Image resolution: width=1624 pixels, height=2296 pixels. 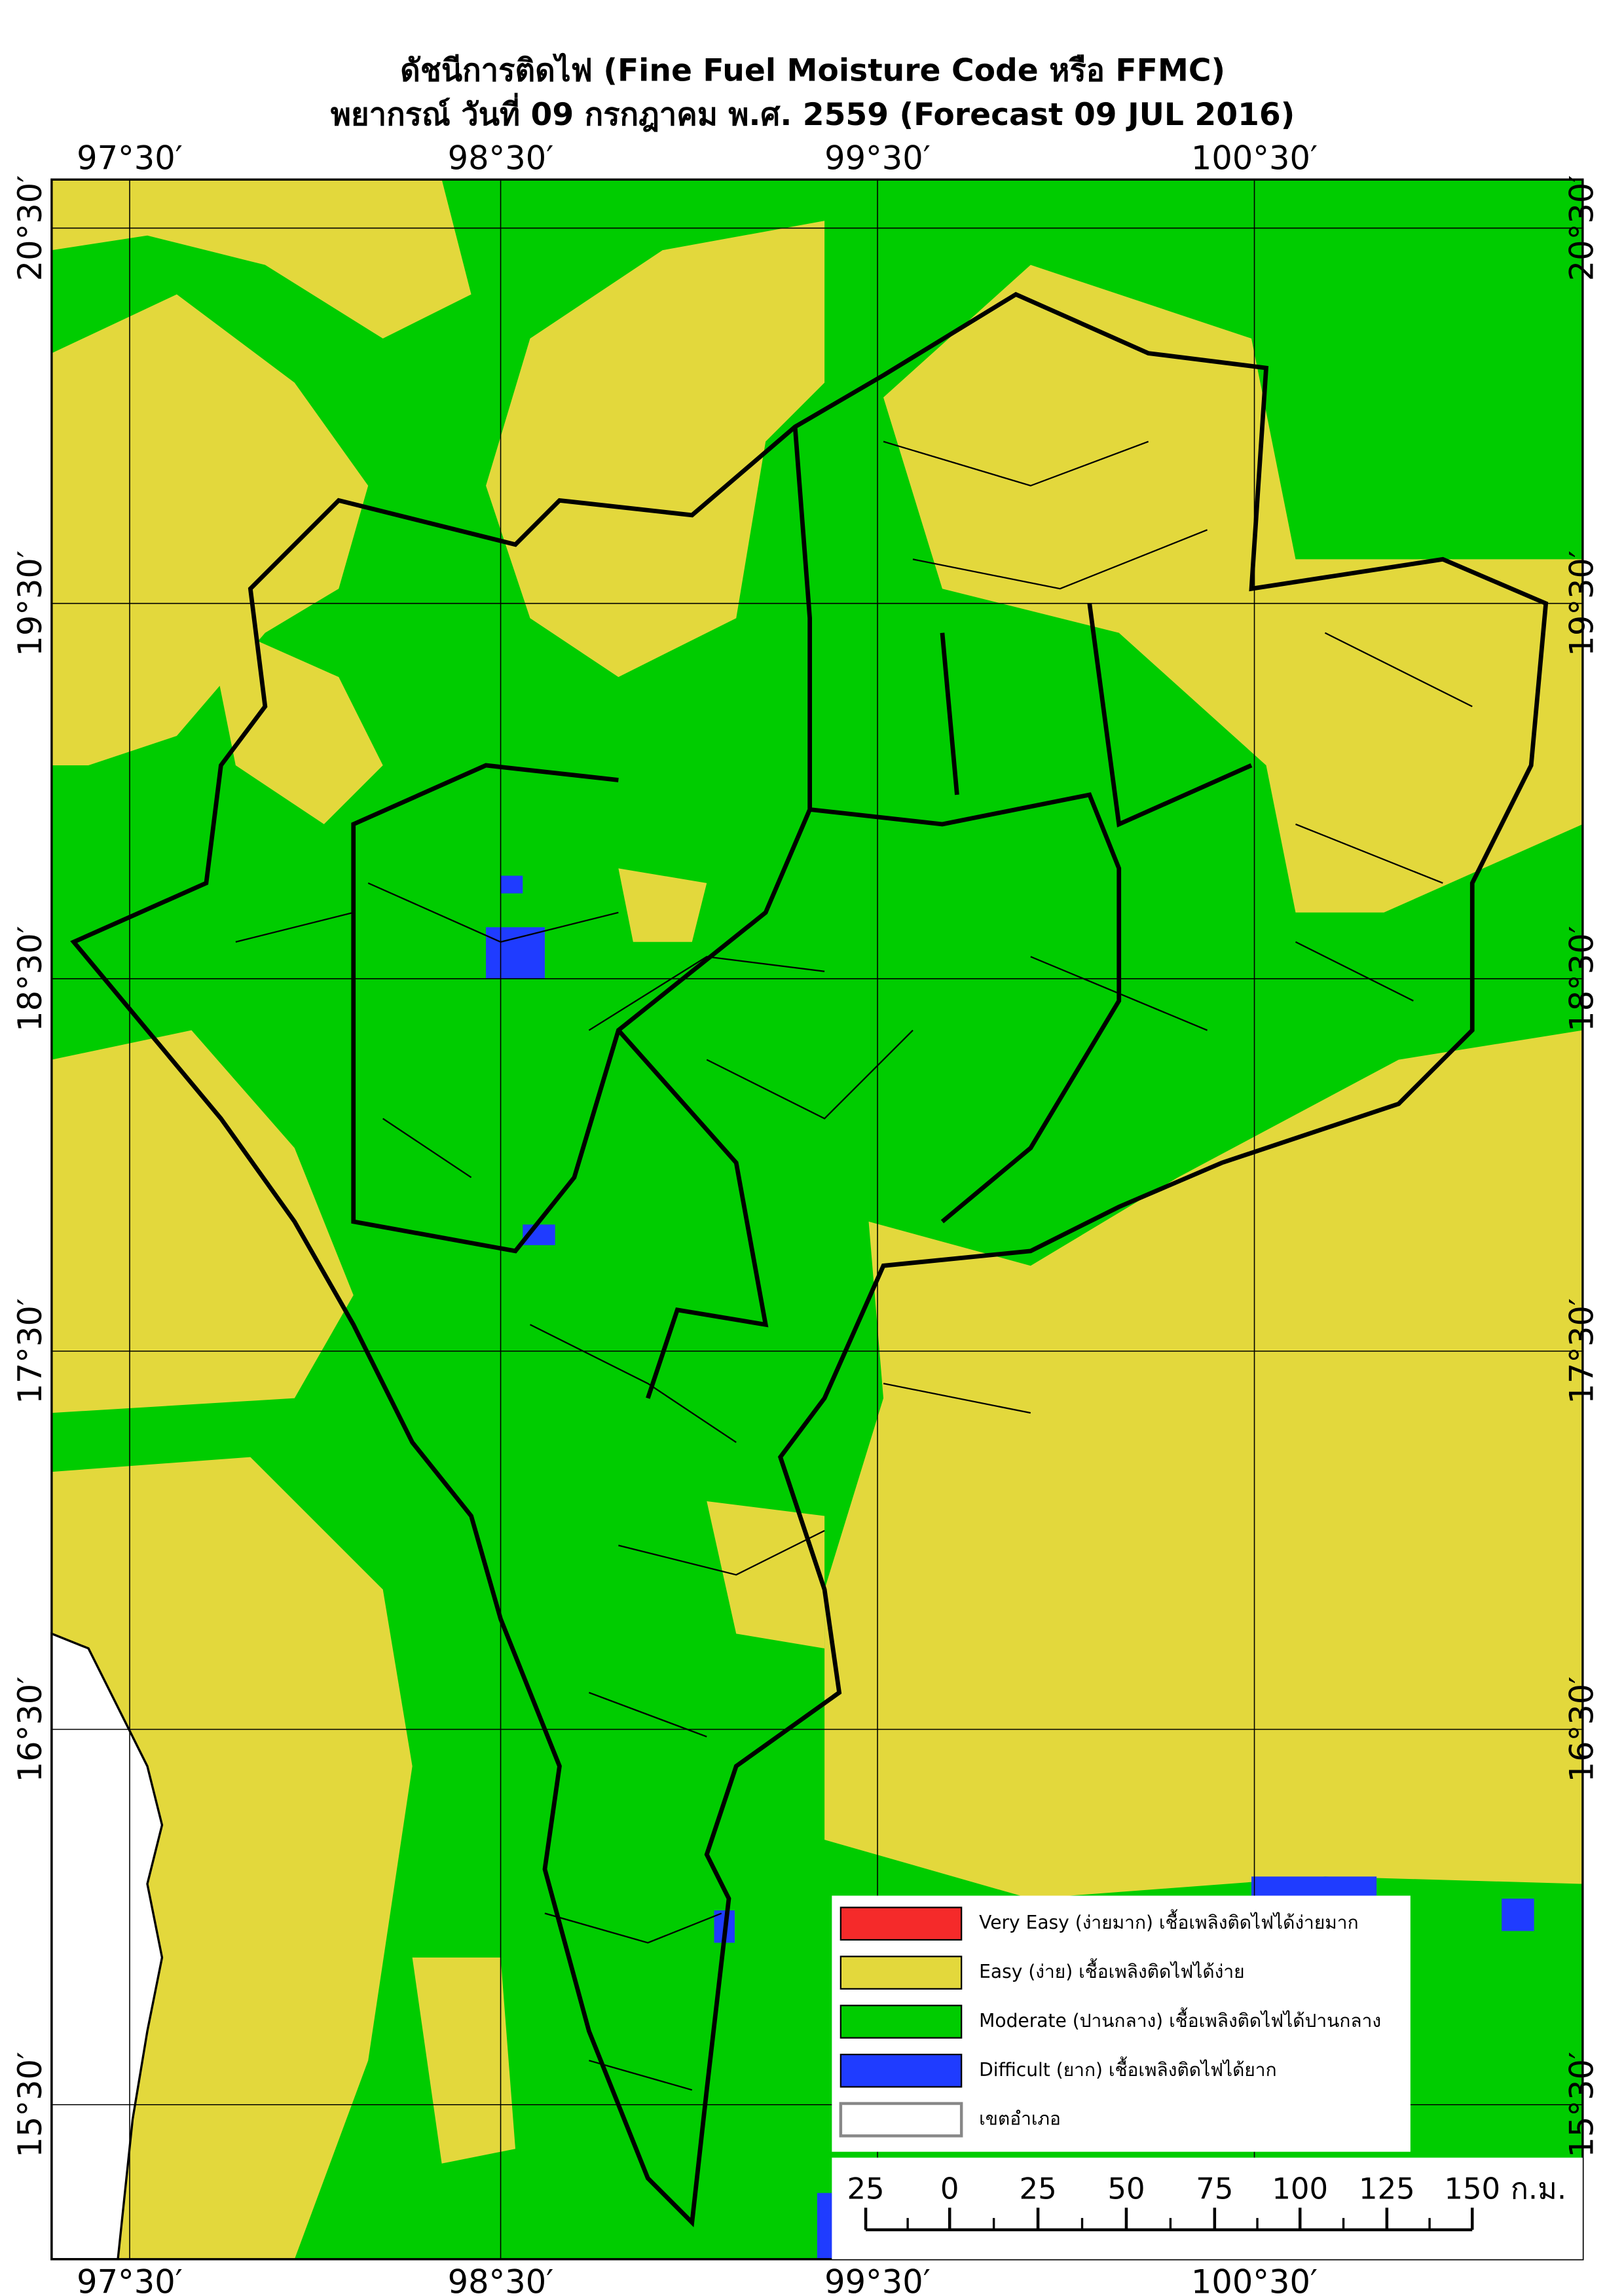 I want to click on scale-label: 0, so click(x=949, y=2189).